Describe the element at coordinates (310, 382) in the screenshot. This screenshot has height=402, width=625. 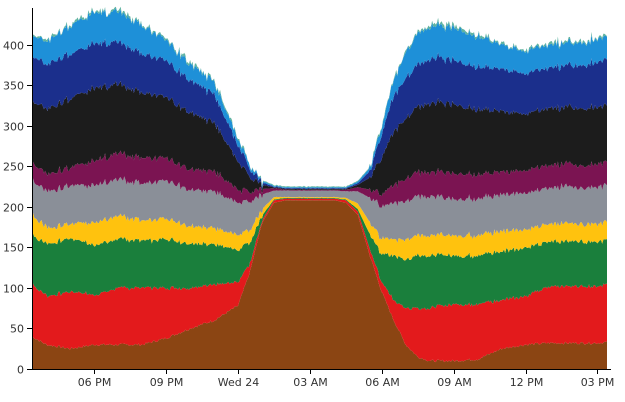
I see `x-tick-label: 03 AM` at that location.